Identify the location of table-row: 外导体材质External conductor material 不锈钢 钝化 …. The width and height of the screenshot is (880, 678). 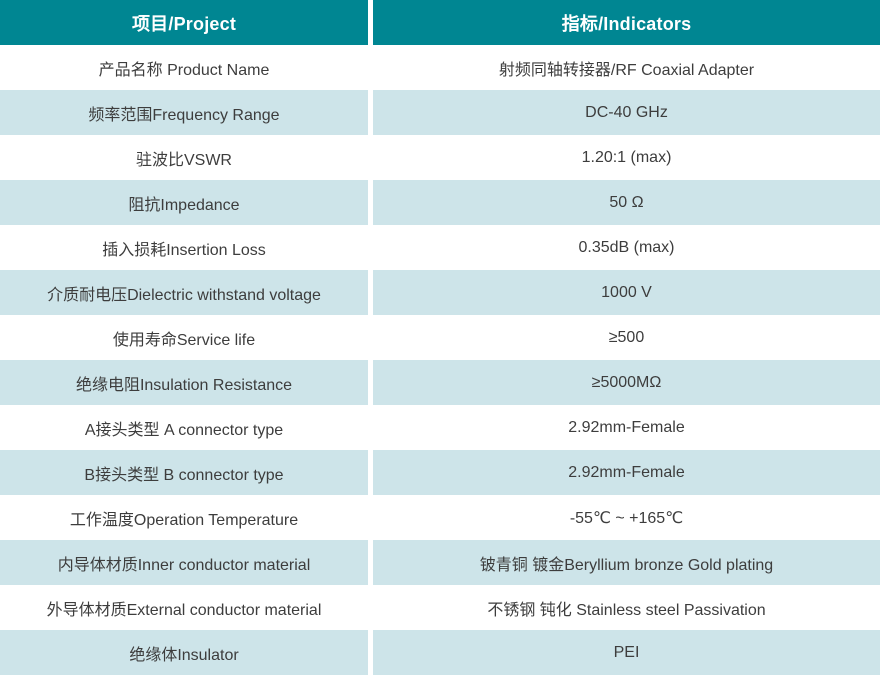
(440, 607).